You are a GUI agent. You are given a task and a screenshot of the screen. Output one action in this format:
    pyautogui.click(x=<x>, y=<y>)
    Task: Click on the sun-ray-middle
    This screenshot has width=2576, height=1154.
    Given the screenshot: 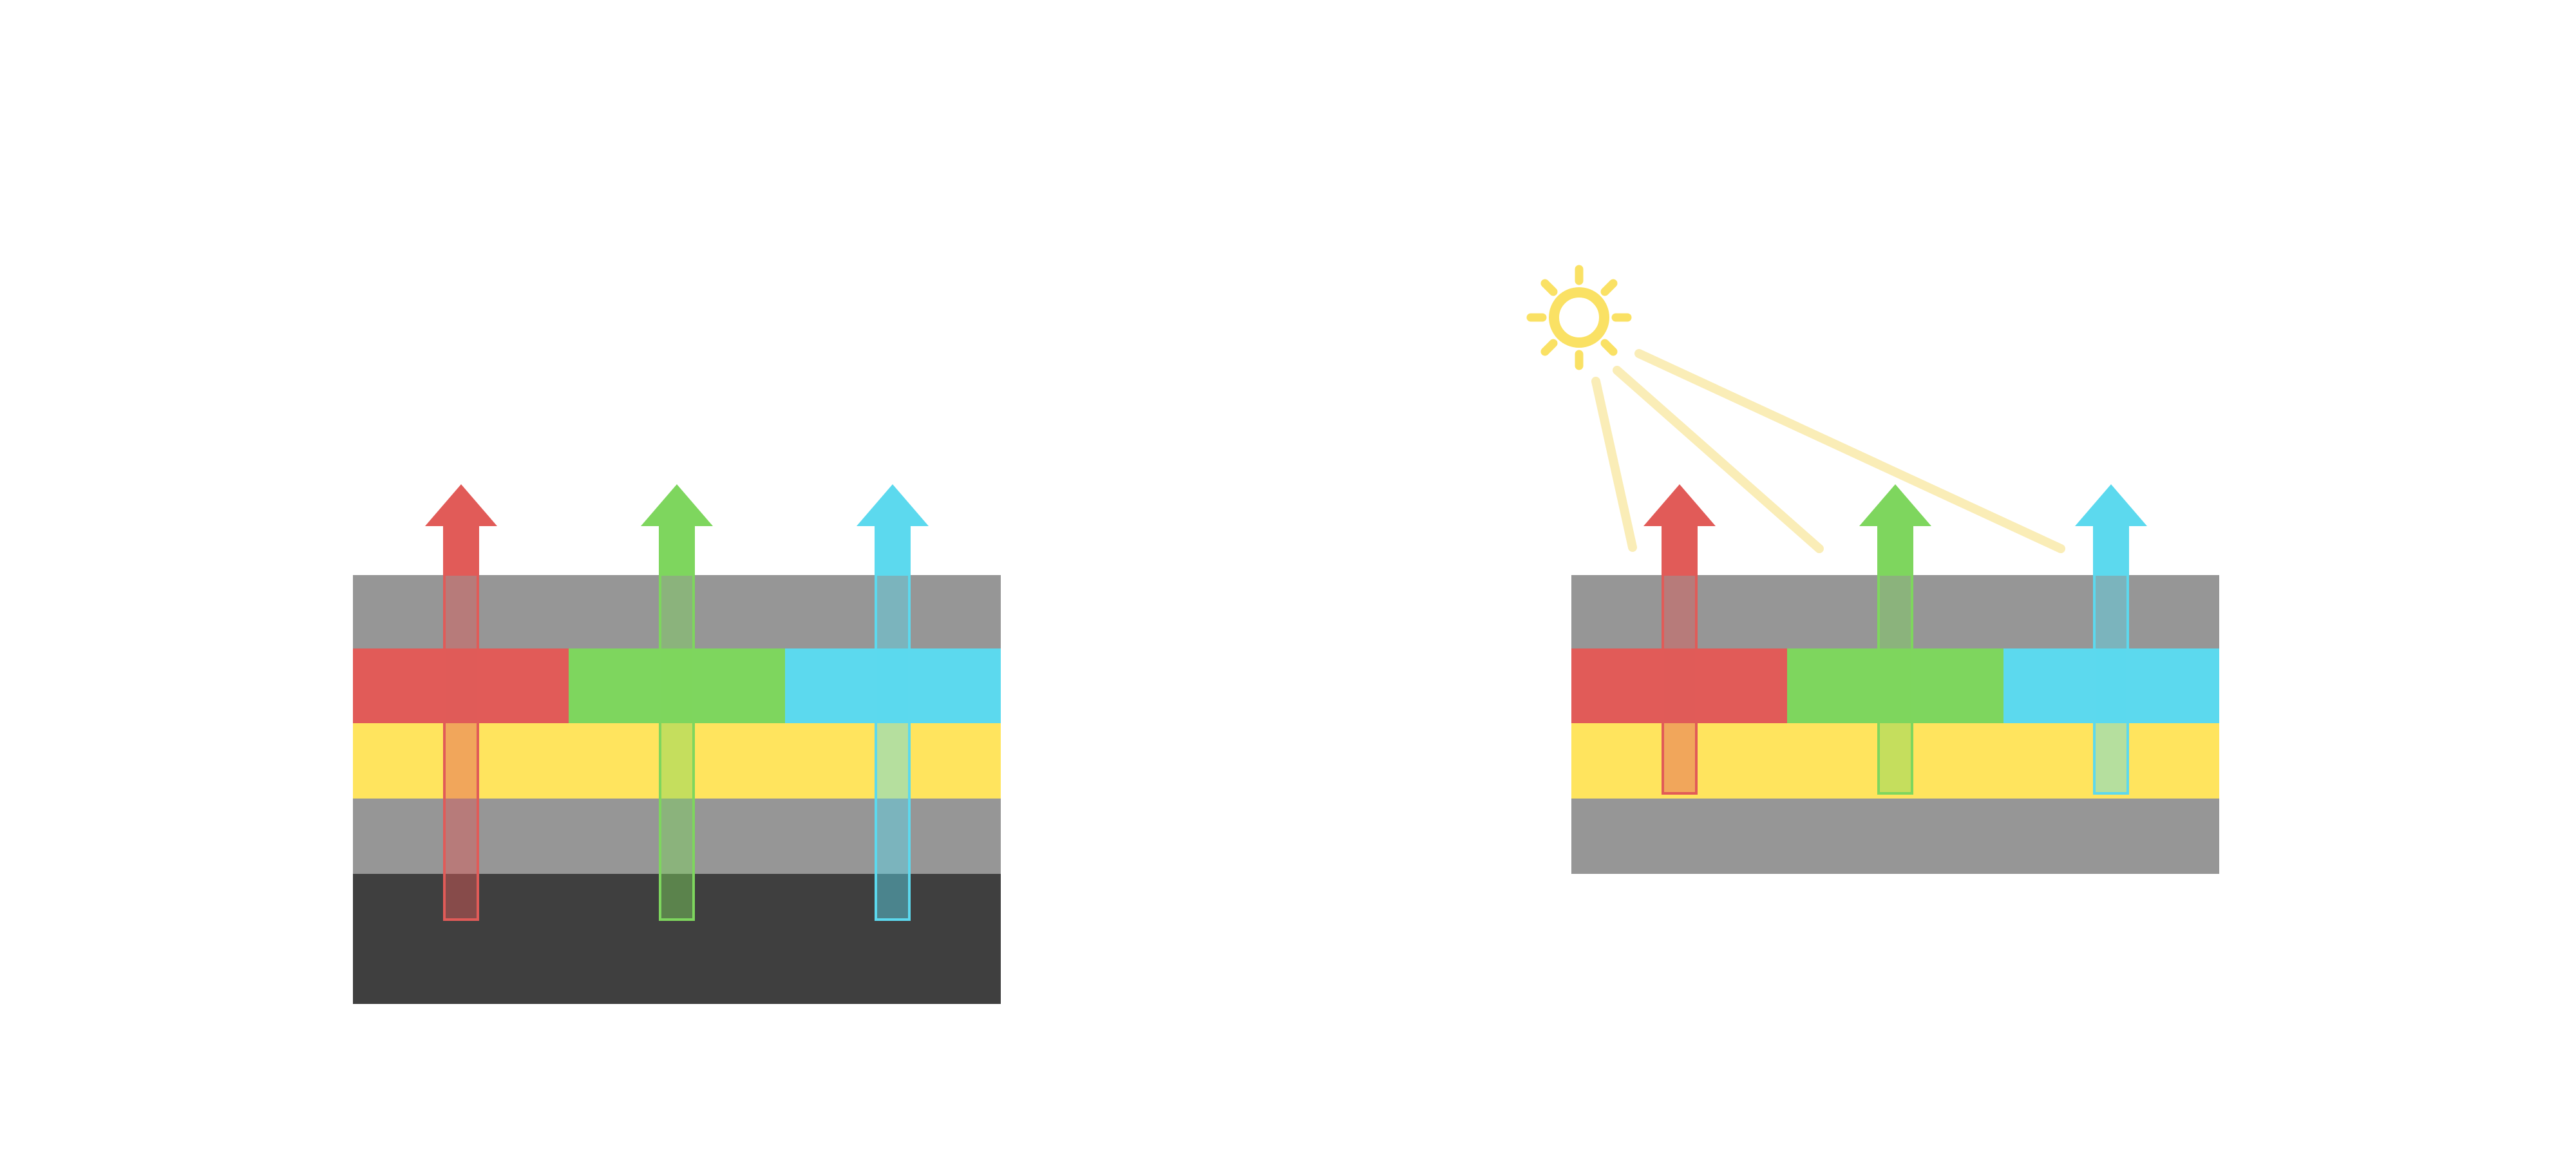 What is the action you would take?
    pyautogui.click(x=1719, y=459)
    